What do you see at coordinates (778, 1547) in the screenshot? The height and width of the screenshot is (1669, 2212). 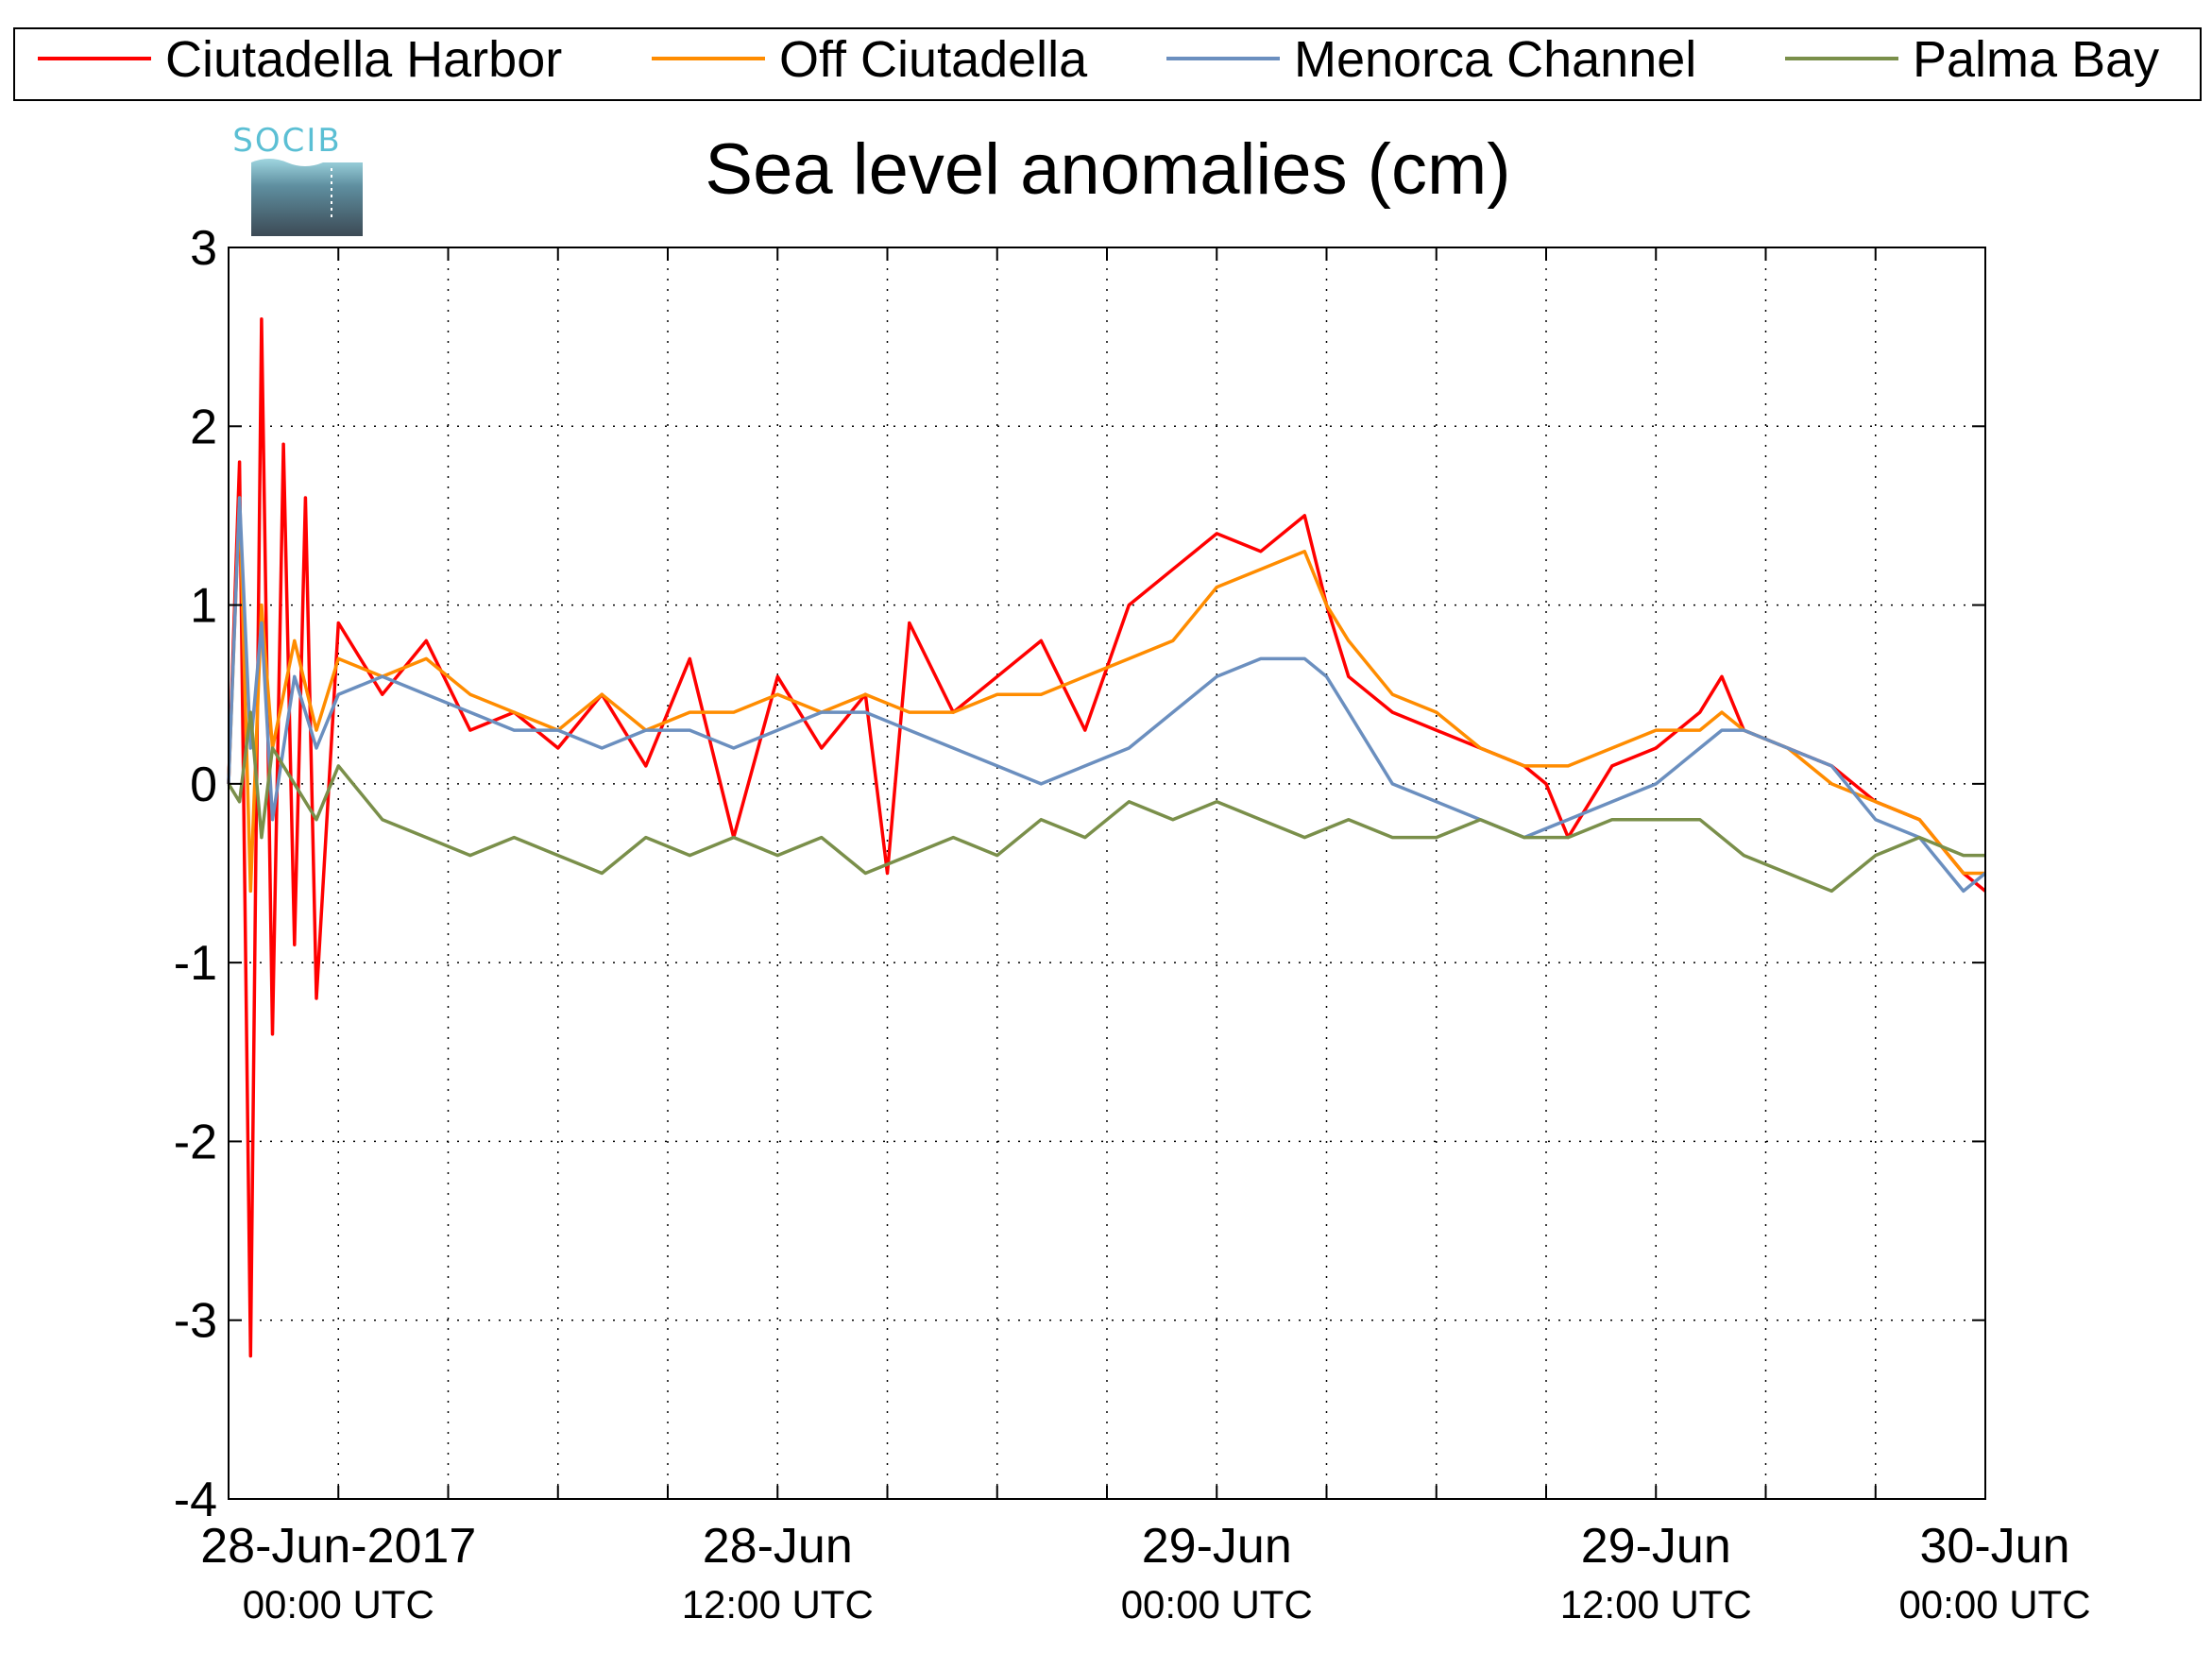 I see `x-tick-label-date: 28-Jun` at bounding box center [778, 1547].